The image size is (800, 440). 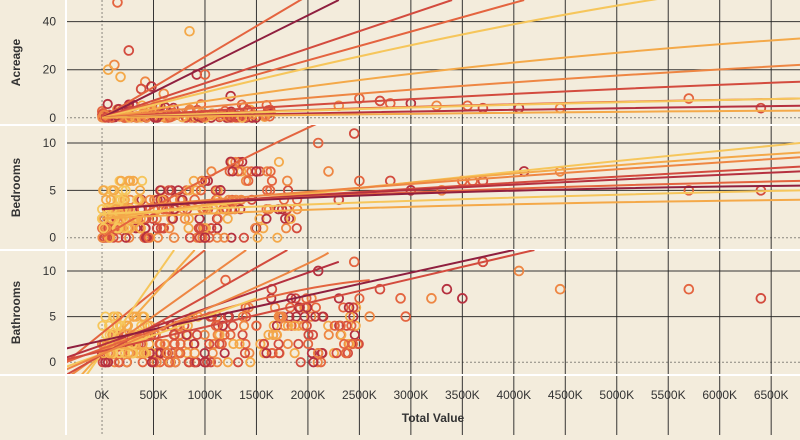 What do you see at coordinates (616, 395) in the screenshot?
I see `x-tick-label: 5000K` at bounding box center [616, 395].